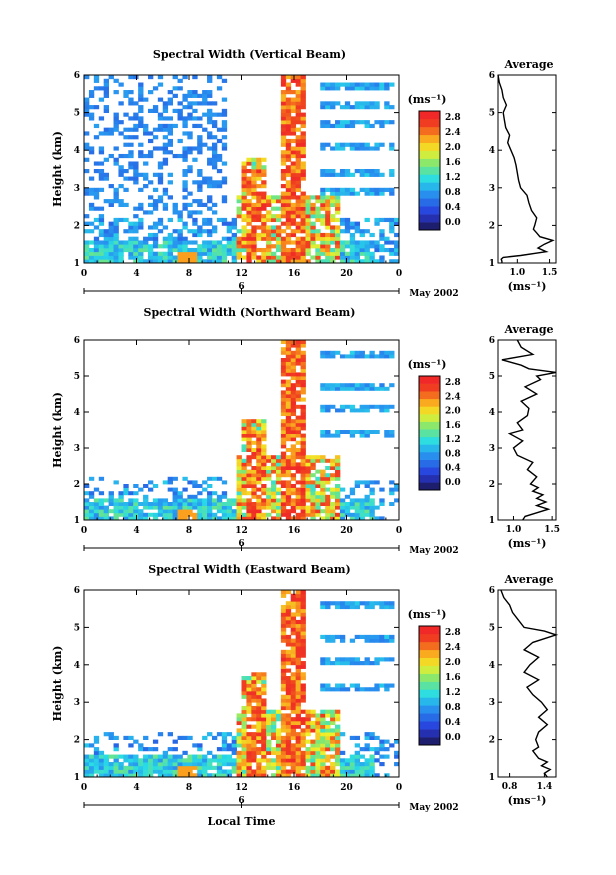 The image size is (616, 875). I want to click on colorbar-tick-label: 2.8, so click(453, 118).